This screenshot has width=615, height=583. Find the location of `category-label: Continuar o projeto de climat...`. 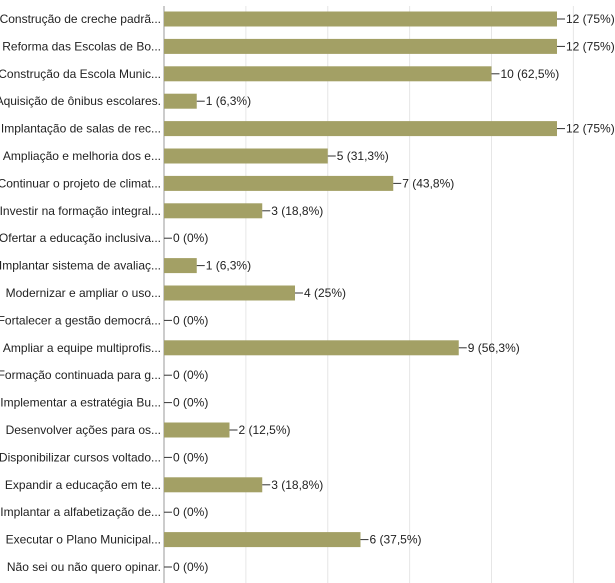

category-label: Continuar o projeto de climat... is located at coordinates (80, 183).